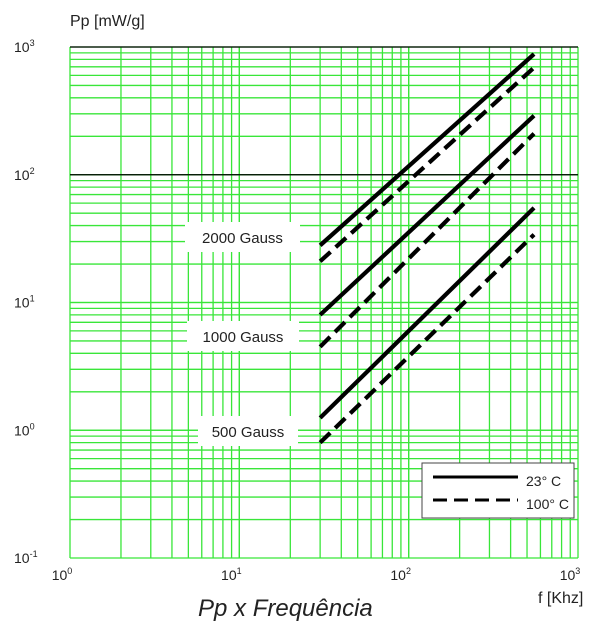 This screenshot has height=626, width=610. I want to click on y-tick-label: 10³, so click(24, 46).